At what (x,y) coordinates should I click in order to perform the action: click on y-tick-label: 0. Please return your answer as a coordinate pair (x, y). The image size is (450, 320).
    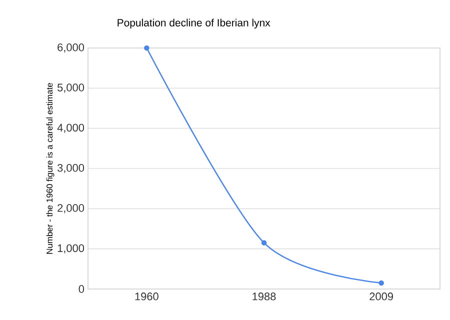
    Looking at the image, I should click on (81, 289).